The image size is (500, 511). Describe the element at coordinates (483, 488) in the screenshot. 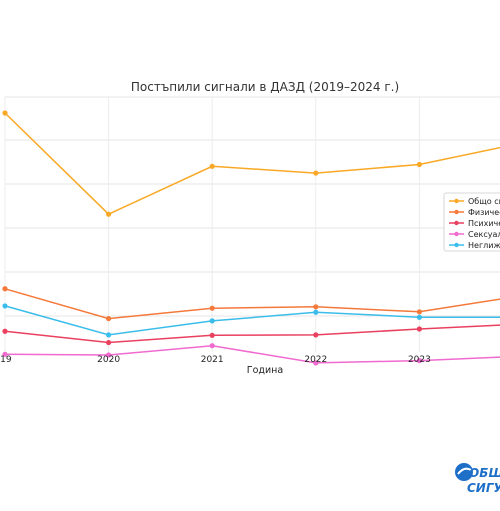

I see `logo-line2: СИГУ` at that location.